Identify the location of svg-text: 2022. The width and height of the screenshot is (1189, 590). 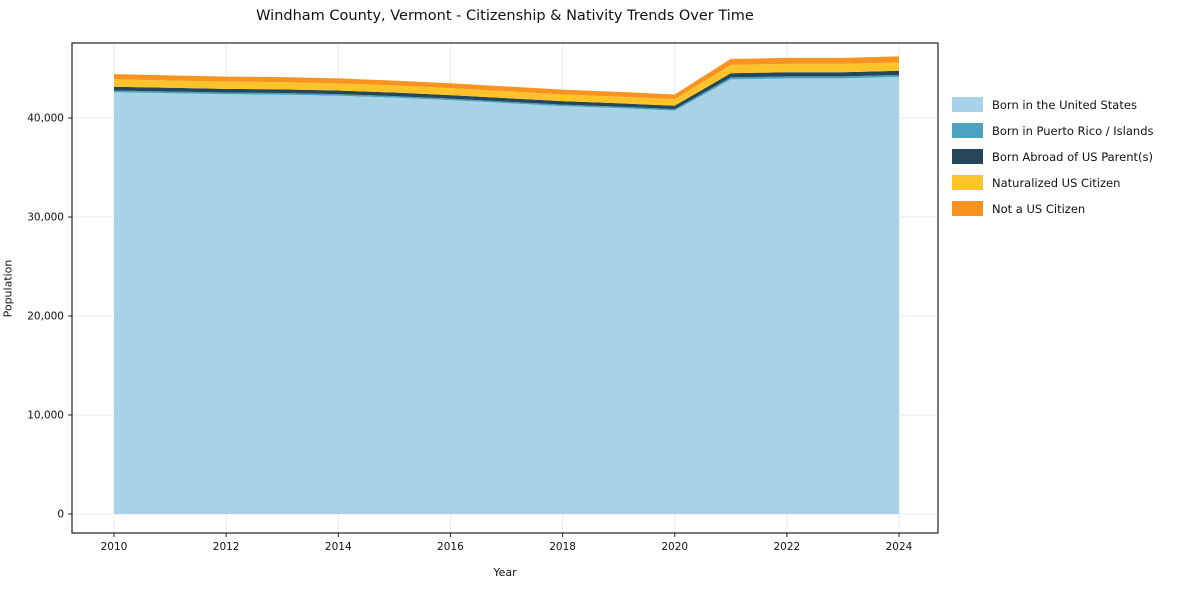
(786, 547).